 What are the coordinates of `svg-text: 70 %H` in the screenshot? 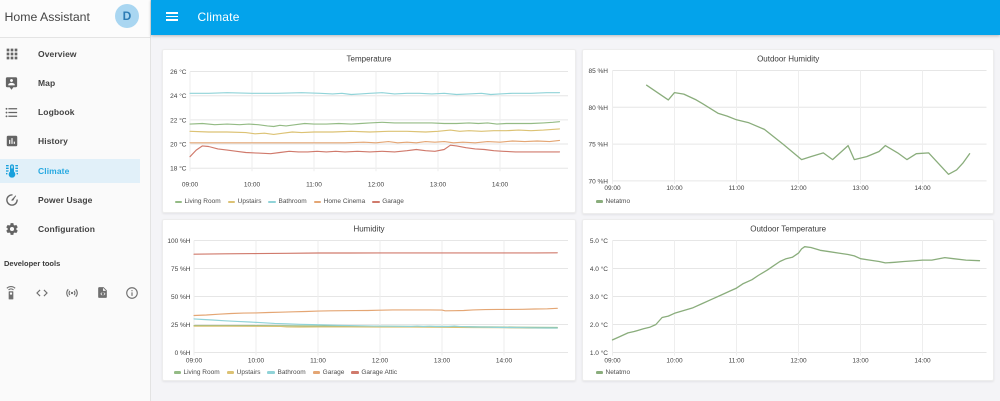 It's located at (598, 181).